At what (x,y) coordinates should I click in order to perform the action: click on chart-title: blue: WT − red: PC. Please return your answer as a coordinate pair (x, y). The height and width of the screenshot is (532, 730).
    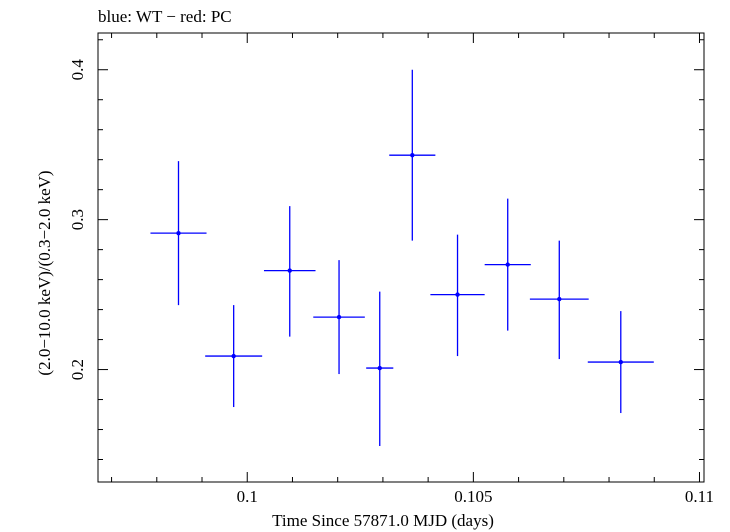
    Looking at the image, I should click on (165, 16).